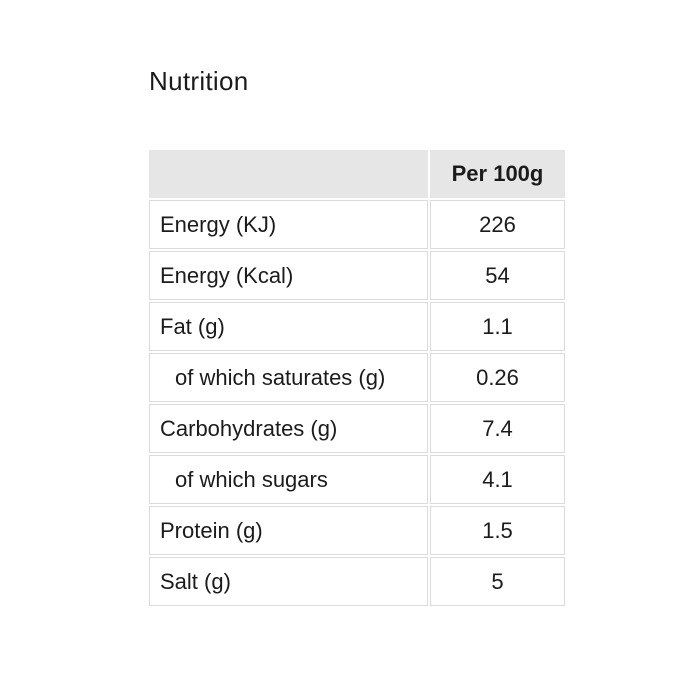  What do you see at coordinates (288, 581) in the screenshot?
I see `nutrient-label: Salt (g)` at bounding box center [288, 581].